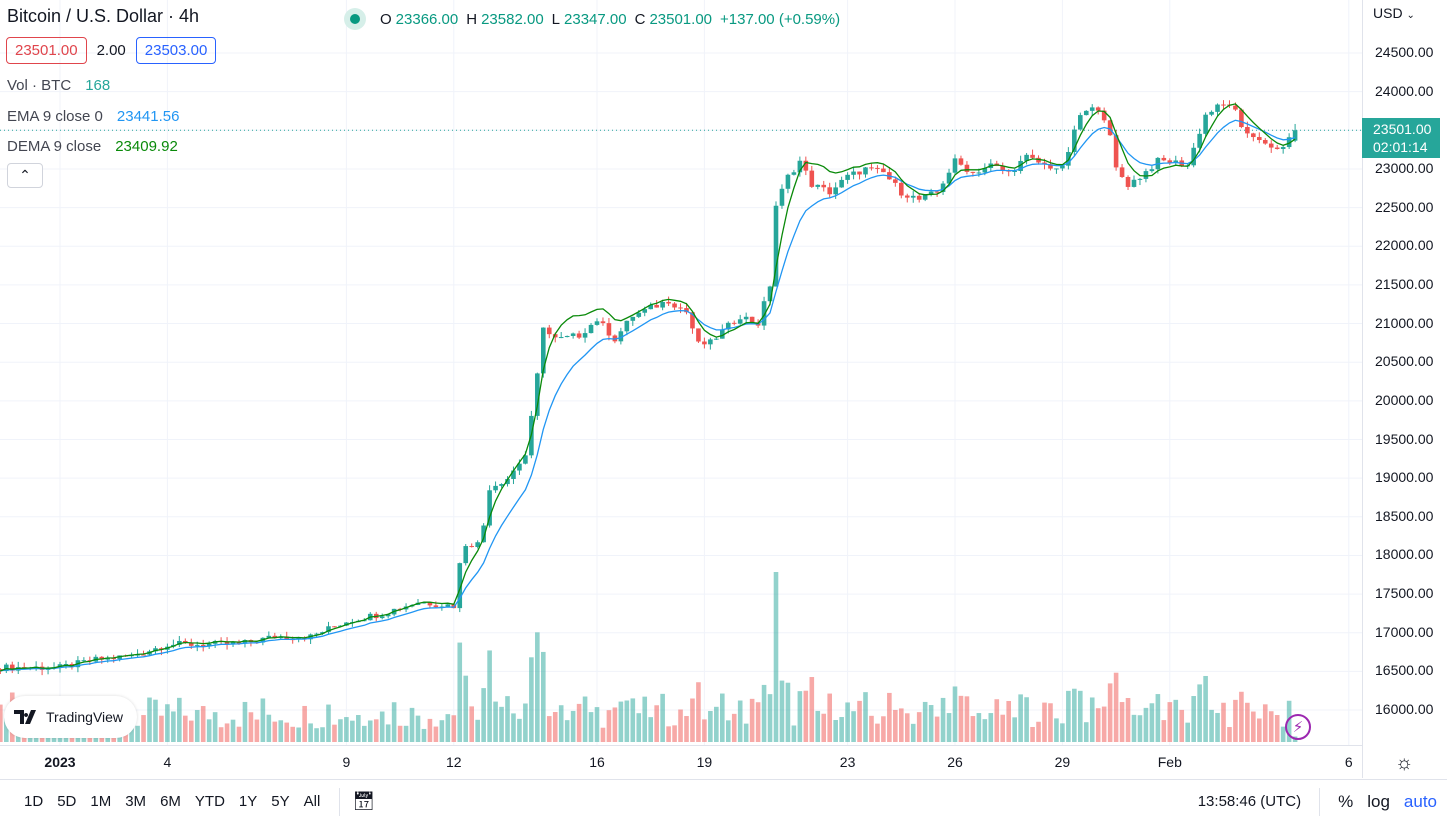 The height and width of the screenshot is (823, 1447). I want to click on range-button-all: All, so click(312, 801).